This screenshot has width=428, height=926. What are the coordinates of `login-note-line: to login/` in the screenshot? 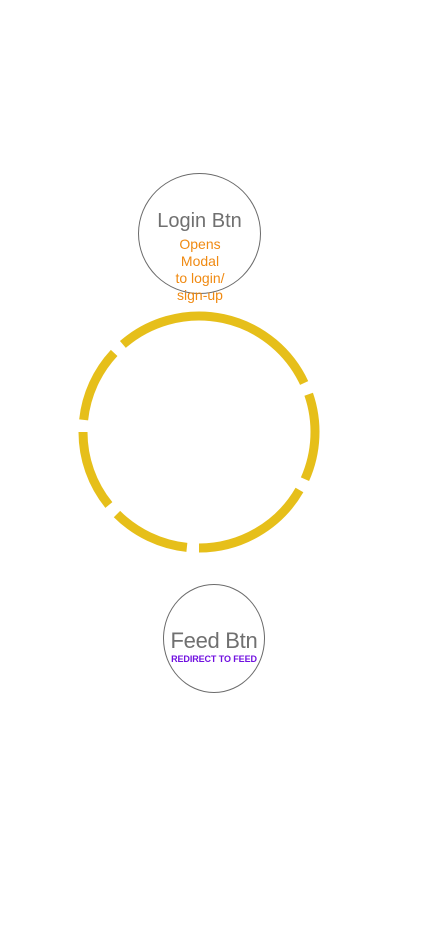 It's located at (200, 278).